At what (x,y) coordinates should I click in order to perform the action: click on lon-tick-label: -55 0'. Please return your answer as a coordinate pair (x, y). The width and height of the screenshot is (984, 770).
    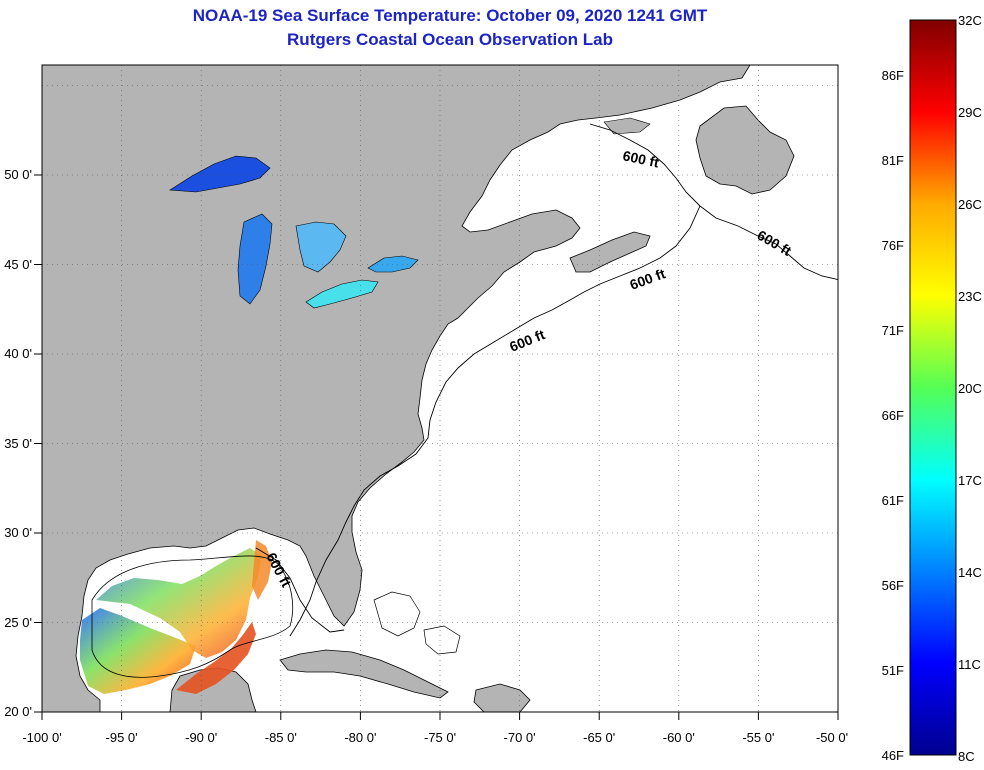
    Looking at the image, I should click on (758, 737).